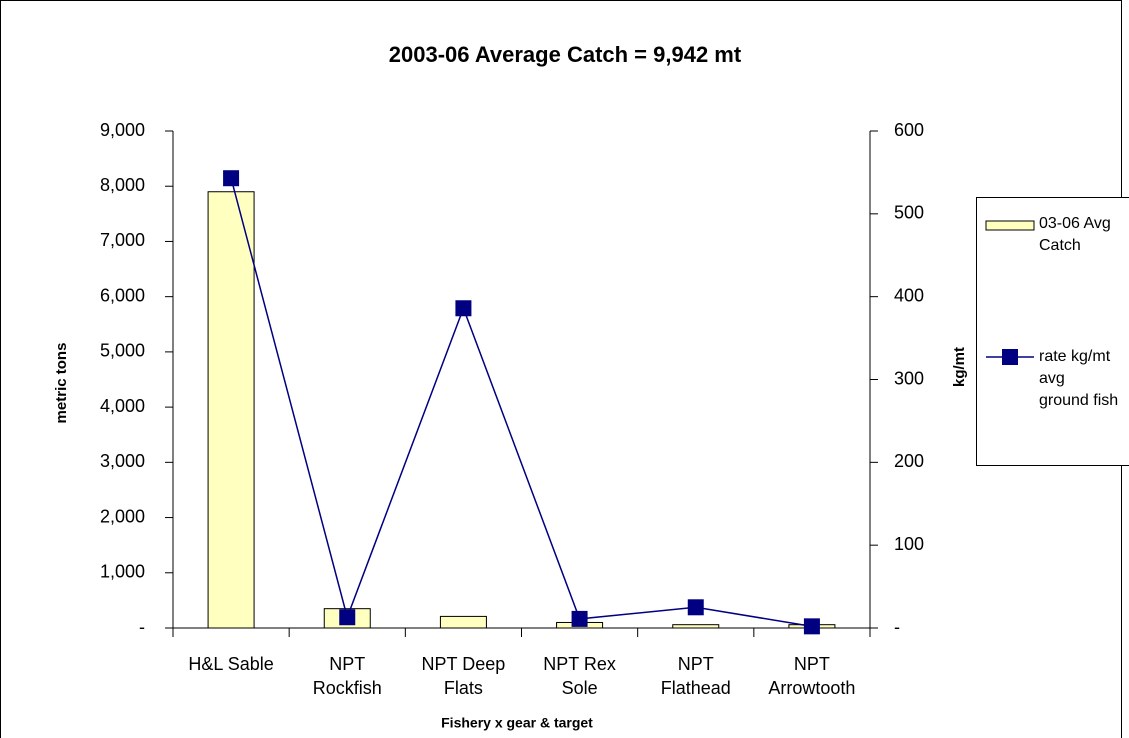  I want to click on legend-label: rate kg/mt avg ground fish, so click(1079, 378).